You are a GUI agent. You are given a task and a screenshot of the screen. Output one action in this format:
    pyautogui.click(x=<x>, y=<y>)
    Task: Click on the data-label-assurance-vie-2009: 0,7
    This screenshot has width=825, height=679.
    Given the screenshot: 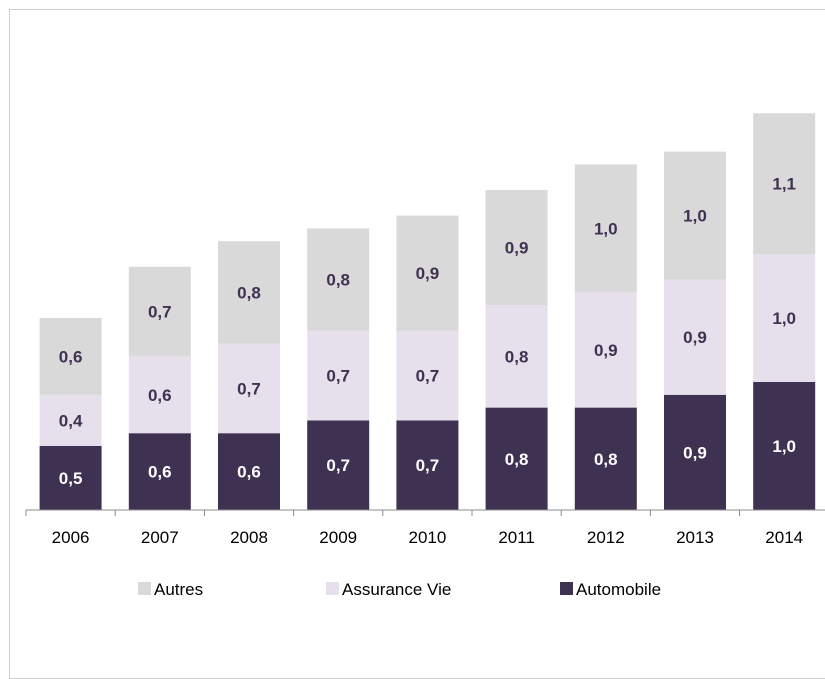 What is the action you would take?
    pyautogui.click(x=338, y=376)
    